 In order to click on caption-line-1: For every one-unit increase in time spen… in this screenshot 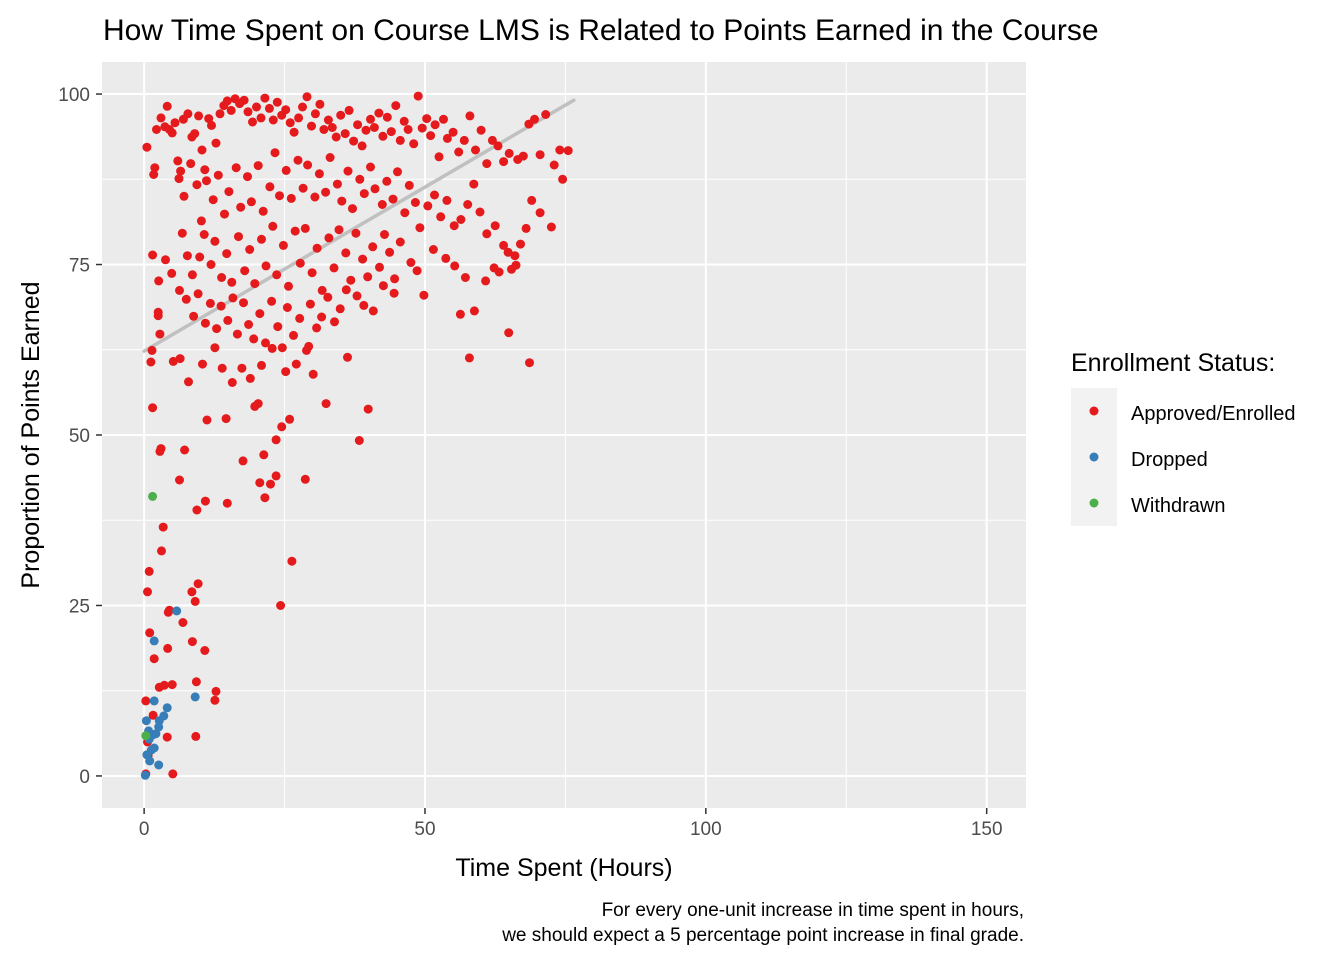, I will do `click(813, 910)`.